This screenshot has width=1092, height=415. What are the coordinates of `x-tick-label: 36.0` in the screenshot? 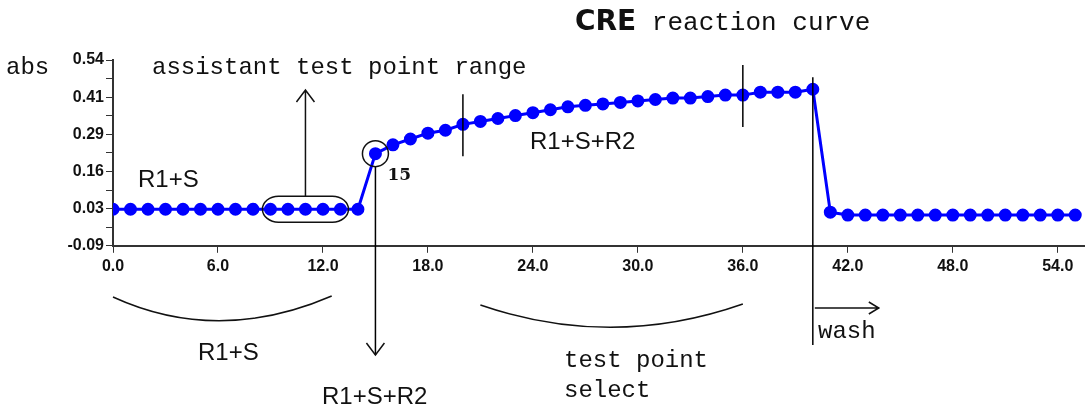 It's located at (743, 265).